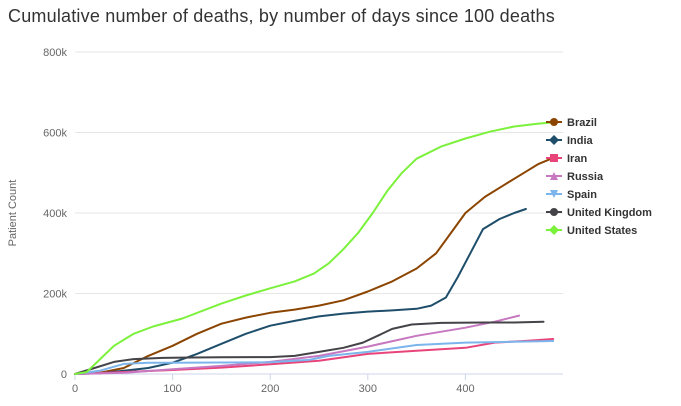 The height and width of the screenshot is (406, 681). I want to click on legend-label: Russia, so click(585, 177).